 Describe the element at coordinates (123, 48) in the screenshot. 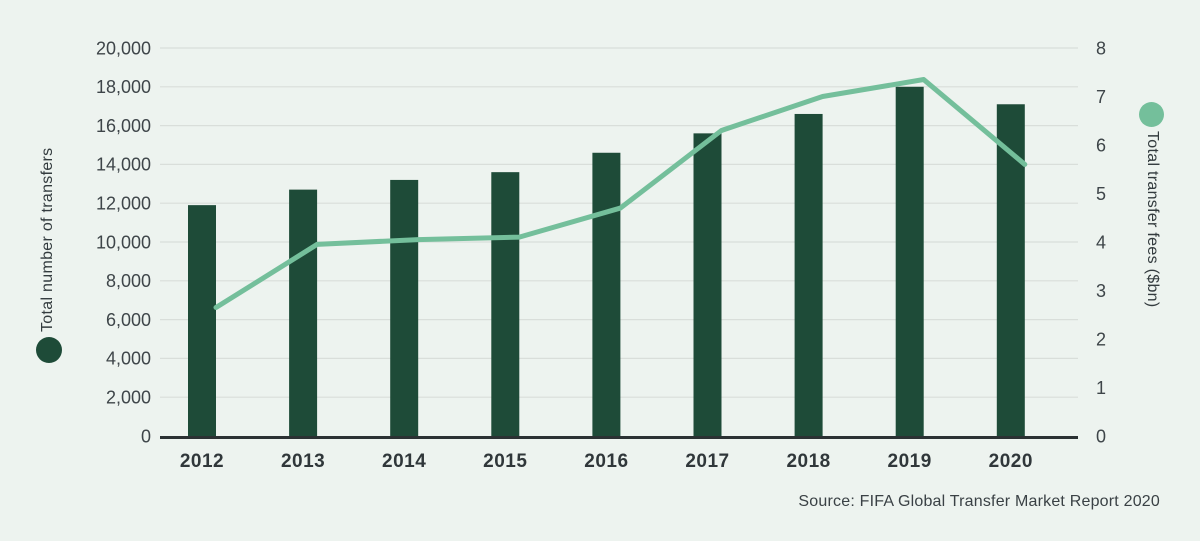

I see `left-axis-tick-20,000: 20,000` at that location.